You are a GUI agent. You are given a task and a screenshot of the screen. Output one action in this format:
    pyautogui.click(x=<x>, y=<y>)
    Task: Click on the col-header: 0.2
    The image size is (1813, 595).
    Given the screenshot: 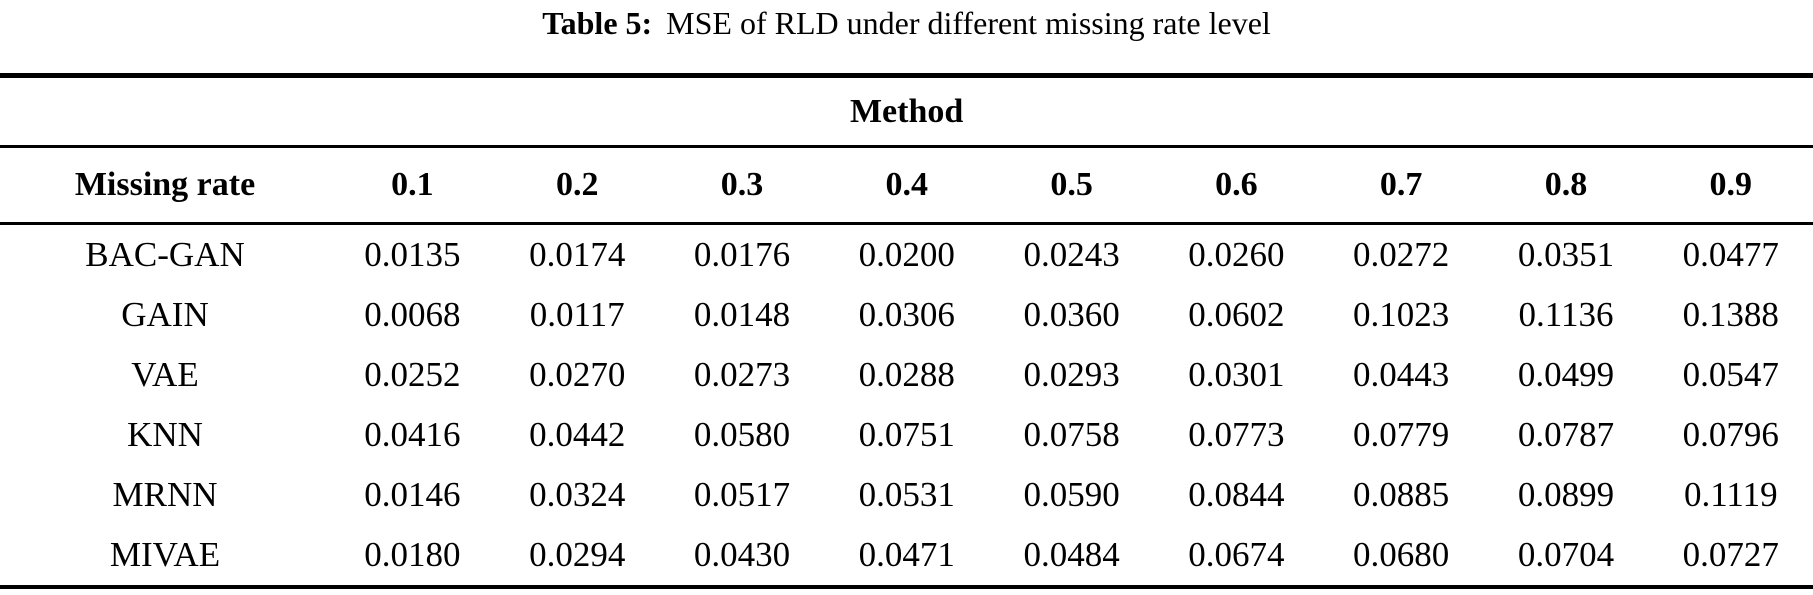 What is the action you would take?
    pyautogui.click(x=577, y=185)
    